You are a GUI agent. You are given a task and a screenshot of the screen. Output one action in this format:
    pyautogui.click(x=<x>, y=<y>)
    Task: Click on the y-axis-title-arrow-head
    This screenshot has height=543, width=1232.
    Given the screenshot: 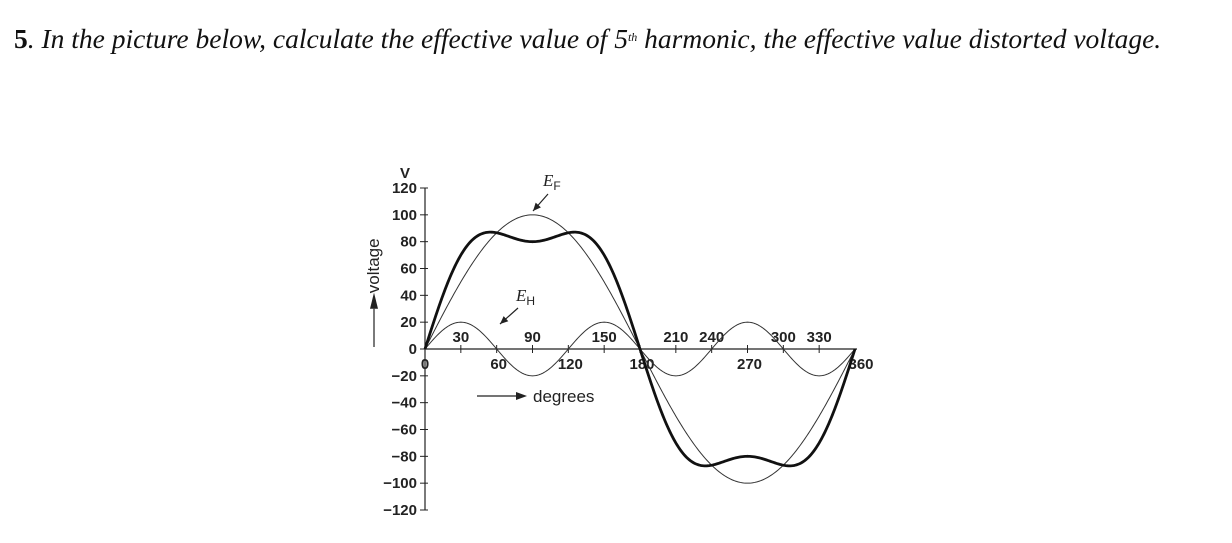 What is the action you would take?
    pyautogui.click(x=374, y=300)
    